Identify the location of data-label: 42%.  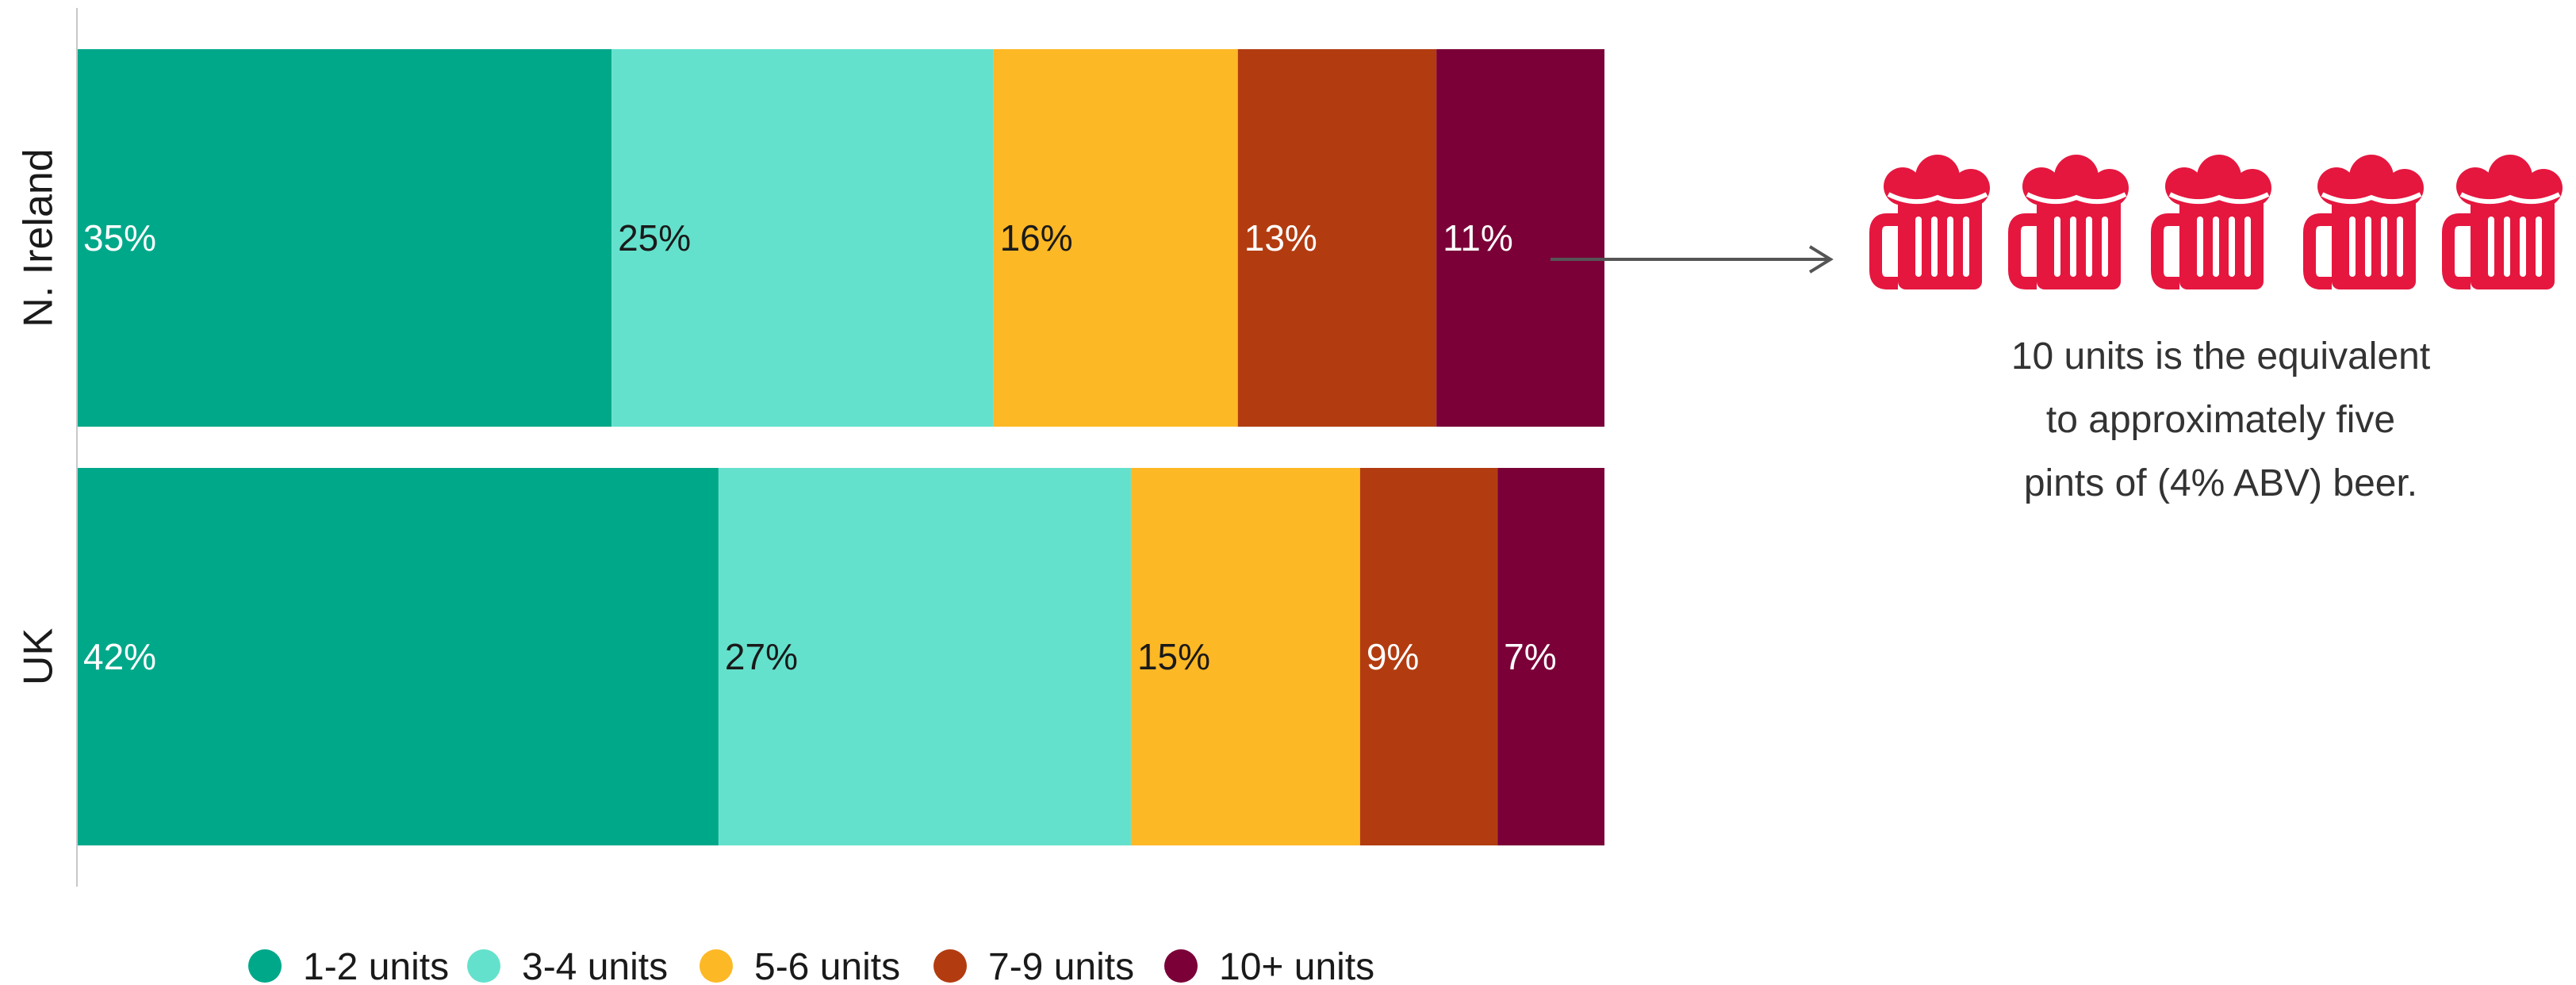
(120, 656).